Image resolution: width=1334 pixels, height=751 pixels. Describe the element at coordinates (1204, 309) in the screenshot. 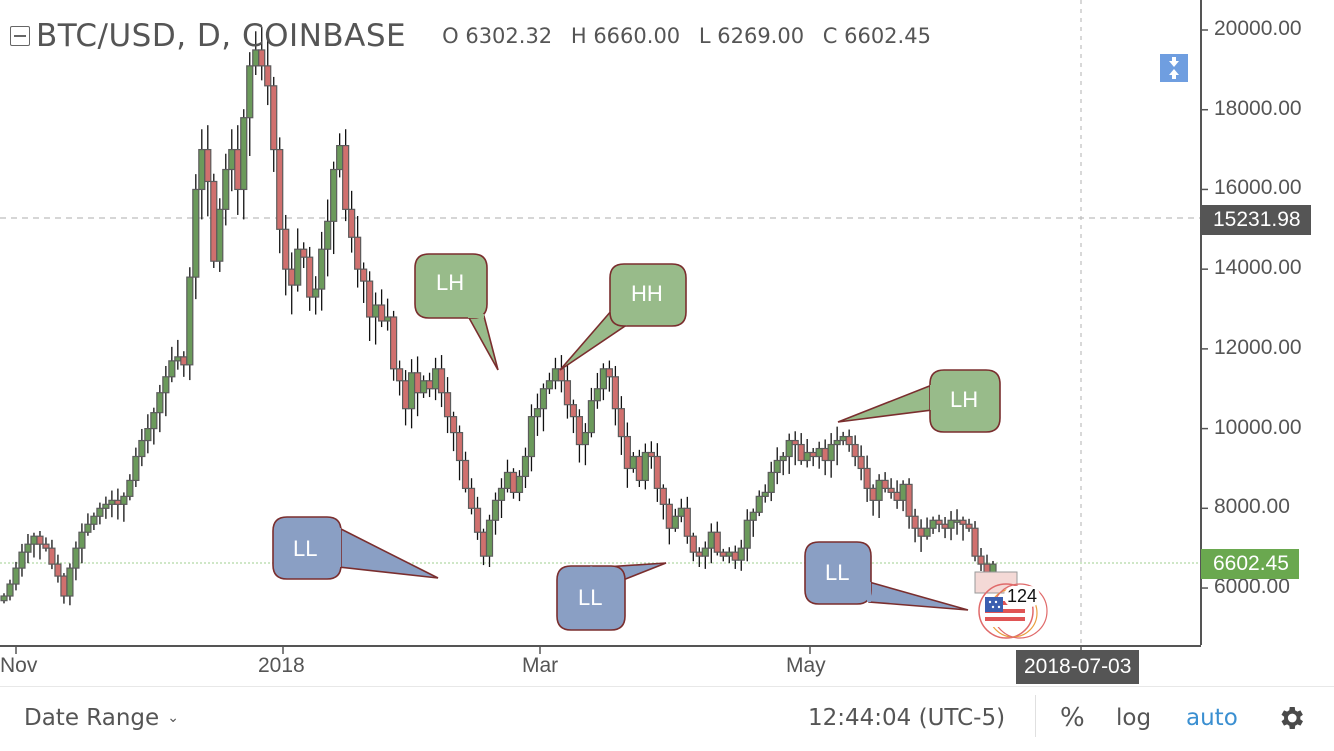

I see `price-ticks` at that location.